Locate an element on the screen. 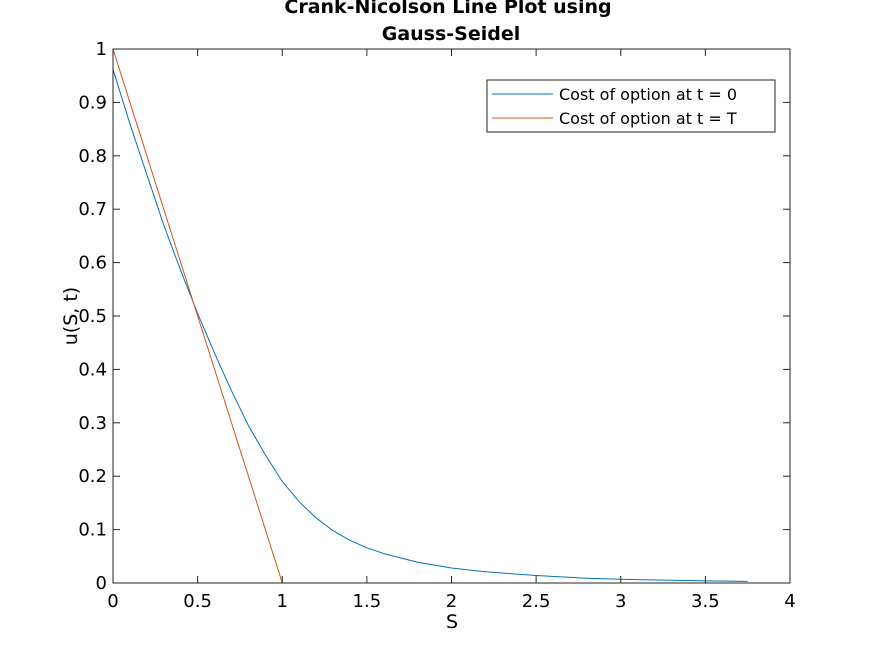 This screenshot has height=656, width=874. y-tick-label: 0.2 is located at coordinates (92, 476).